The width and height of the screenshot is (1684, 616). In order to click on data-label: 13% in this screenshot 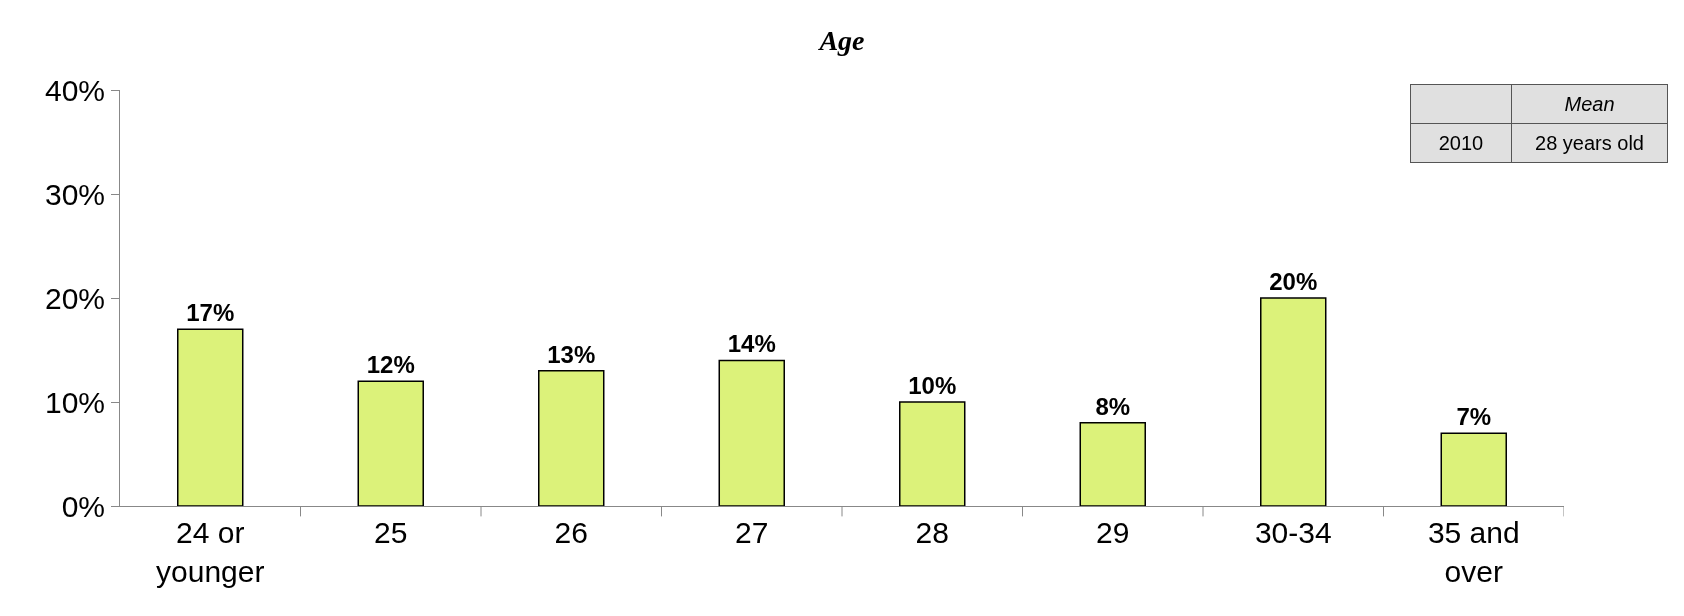, I will do `click(571, 354)`.